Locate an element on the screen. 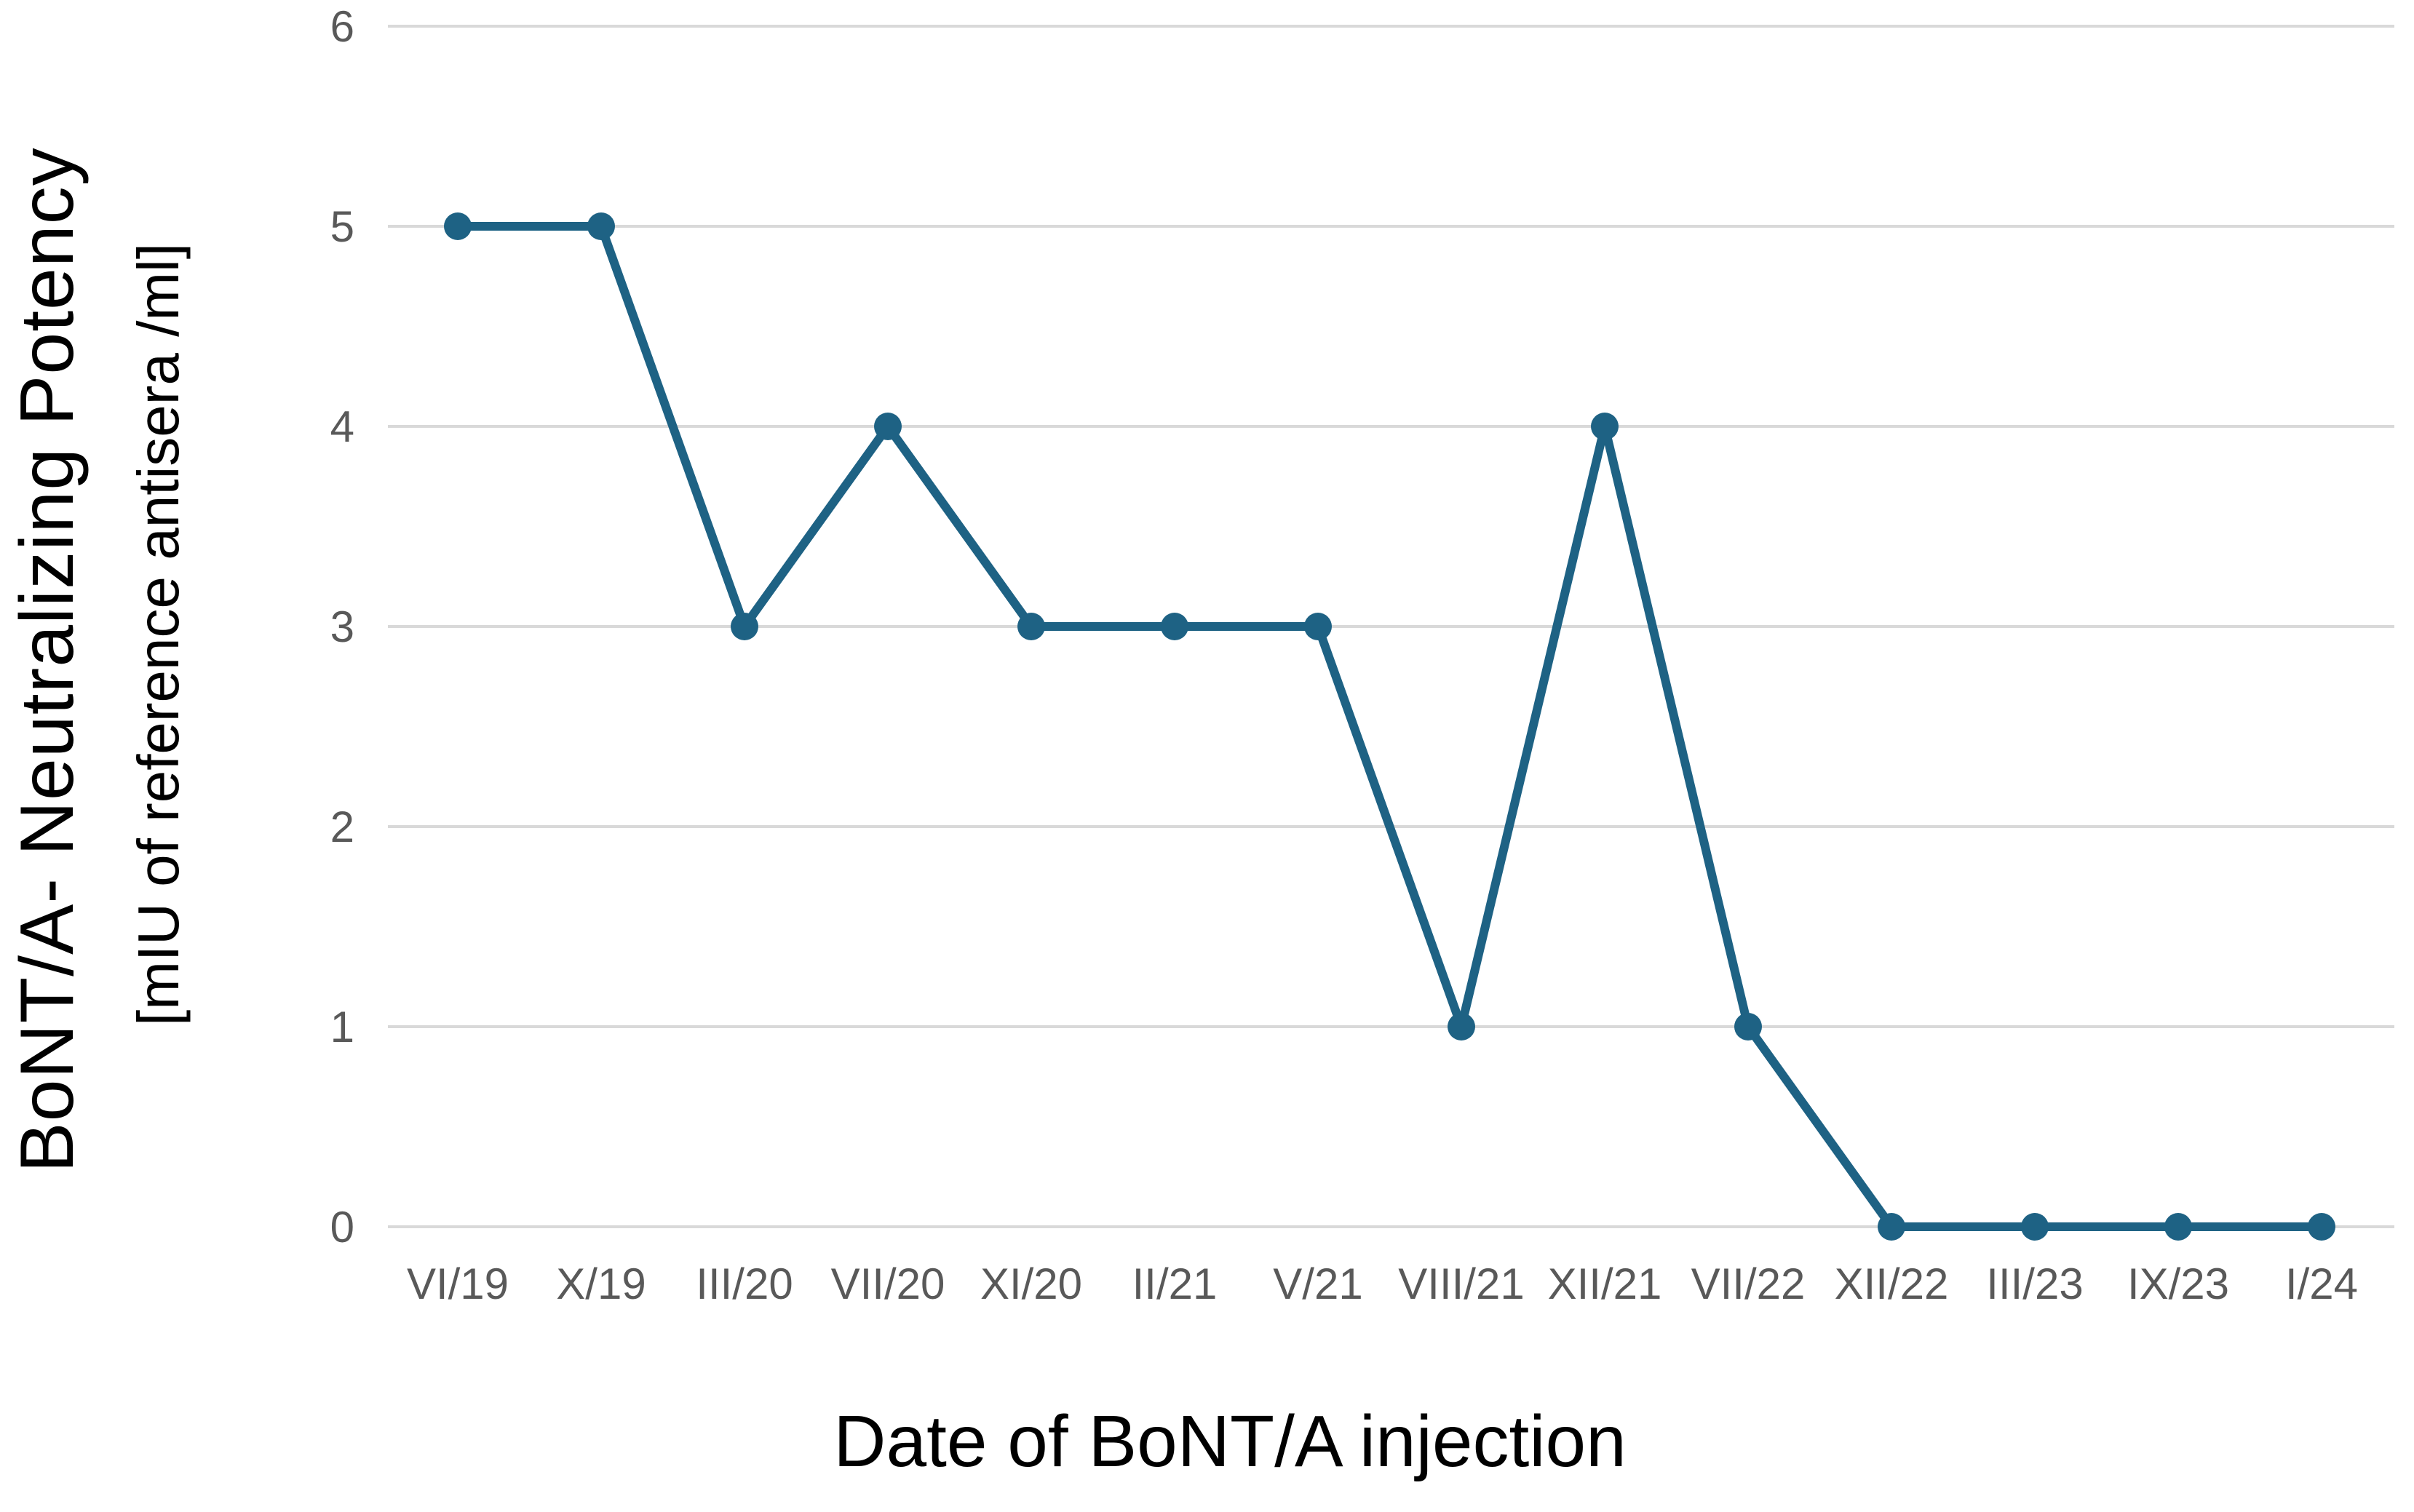  y-tick-label: 3 is located at coordinates (342, 626).